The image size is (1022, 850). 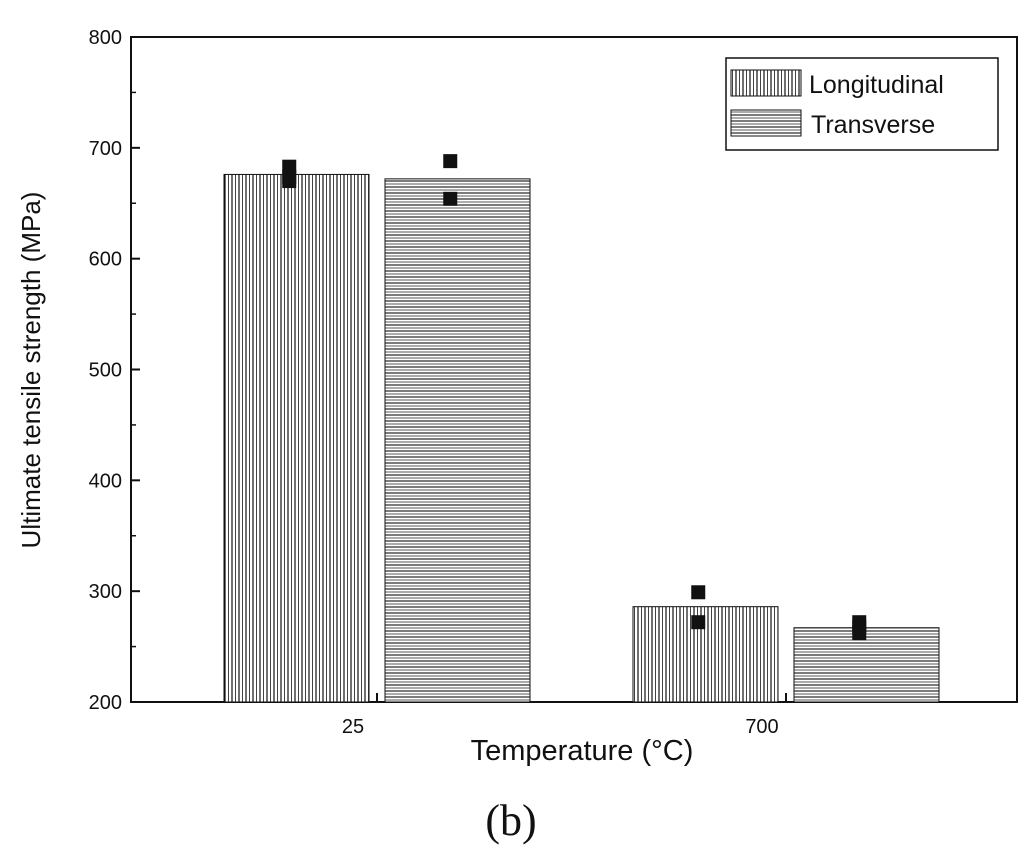 I want to click on x-tick-label: 25, so click(x=353, y=727).